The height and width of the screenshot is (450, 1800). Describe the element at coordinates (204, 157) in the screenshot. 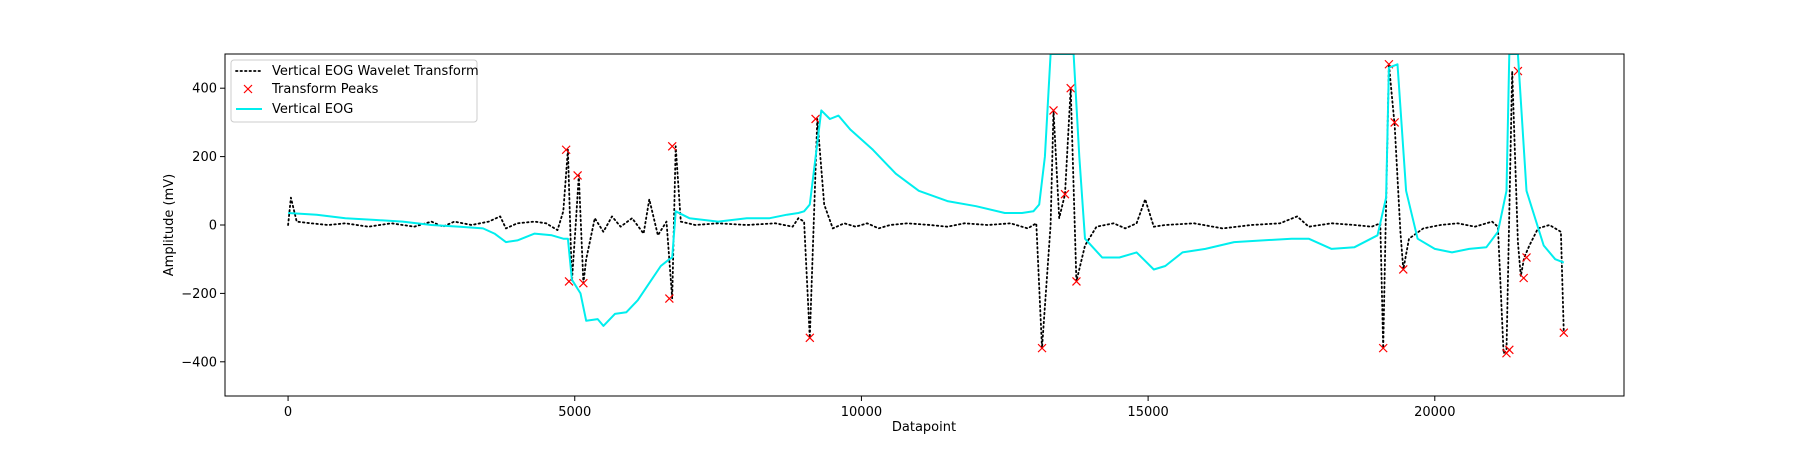

I see `y-tick-label: 200` at that location.